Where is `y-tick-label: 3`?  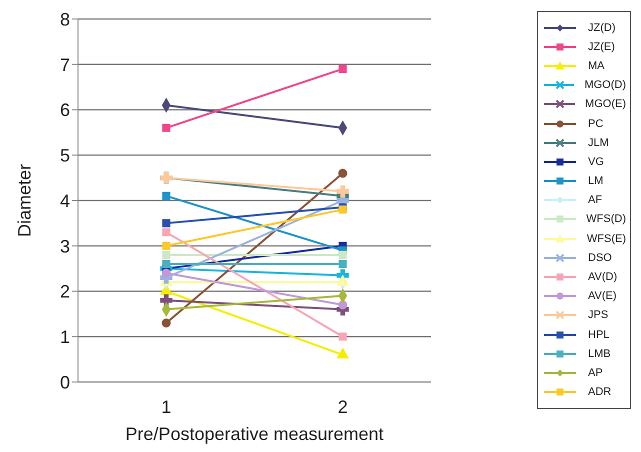
y-tick-label: 3 is located at coordinates (65, 246).